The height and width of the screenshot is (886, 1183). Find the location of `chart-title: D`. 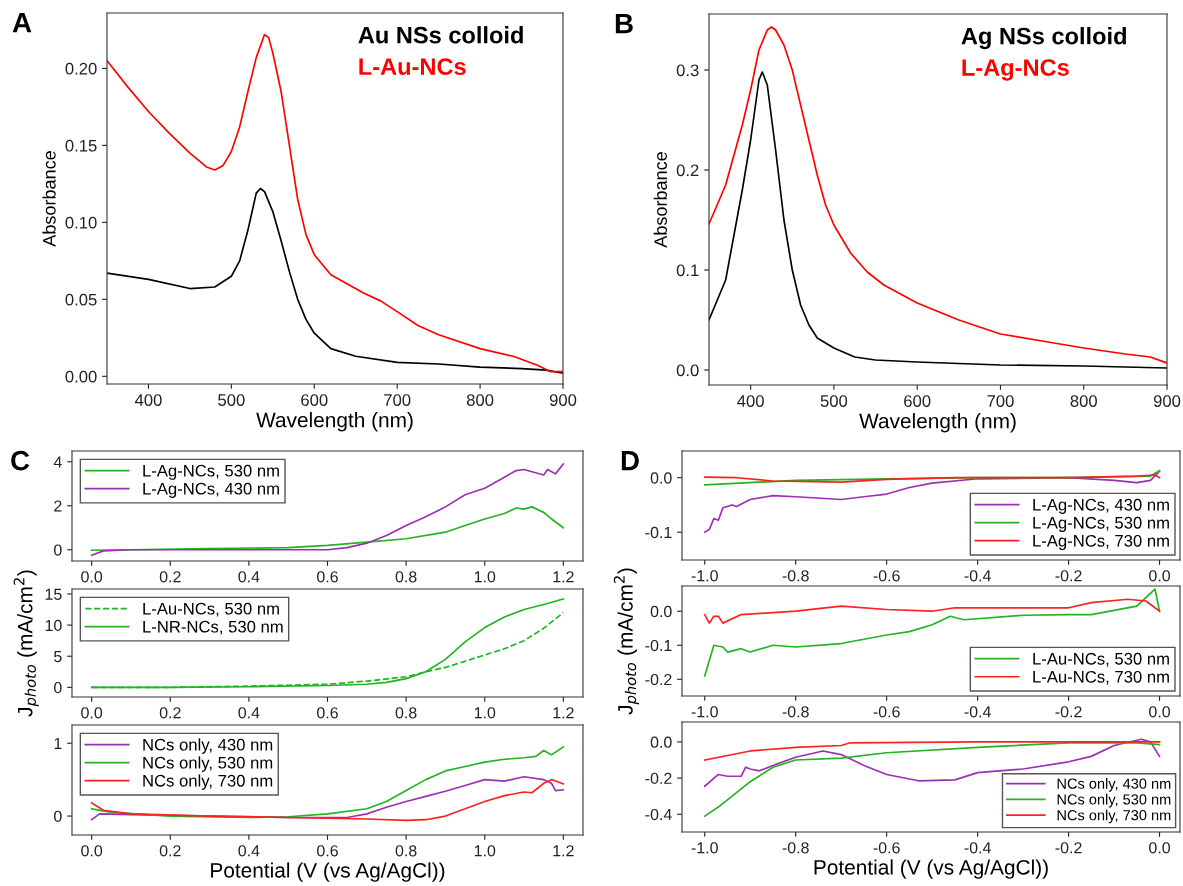

chart-title: D is located at coordinates (630, 461).